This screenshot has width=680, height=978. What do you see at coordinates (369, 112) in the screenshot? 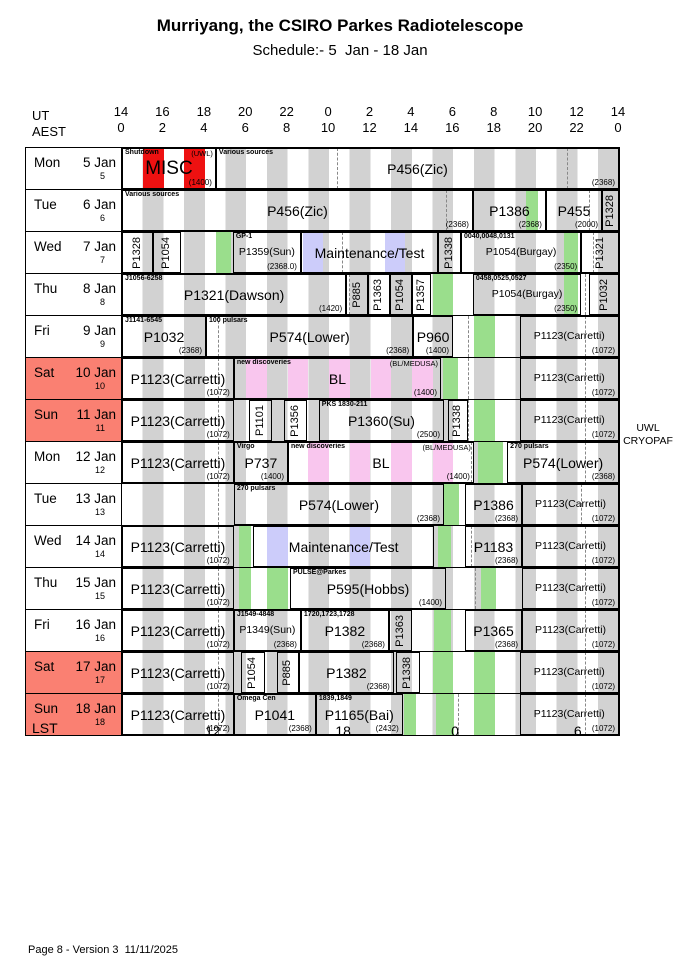
I see `ut-tick-row: 14 16 18 20 22 0 2 4 6 8 10 12 14` at bounding box center [369, 112].